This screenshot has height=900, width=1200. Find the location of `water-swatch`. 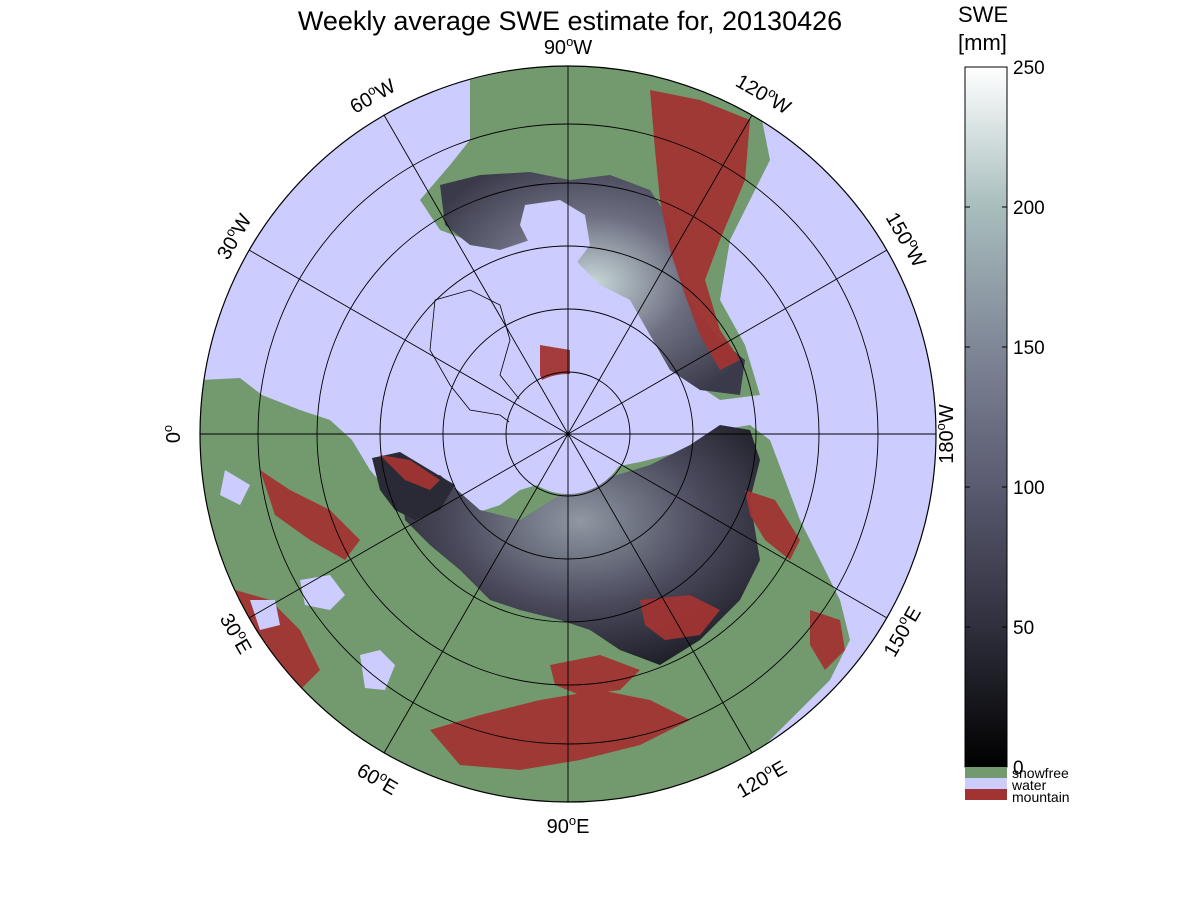

water-swatch is located at coordinates (986, 783).